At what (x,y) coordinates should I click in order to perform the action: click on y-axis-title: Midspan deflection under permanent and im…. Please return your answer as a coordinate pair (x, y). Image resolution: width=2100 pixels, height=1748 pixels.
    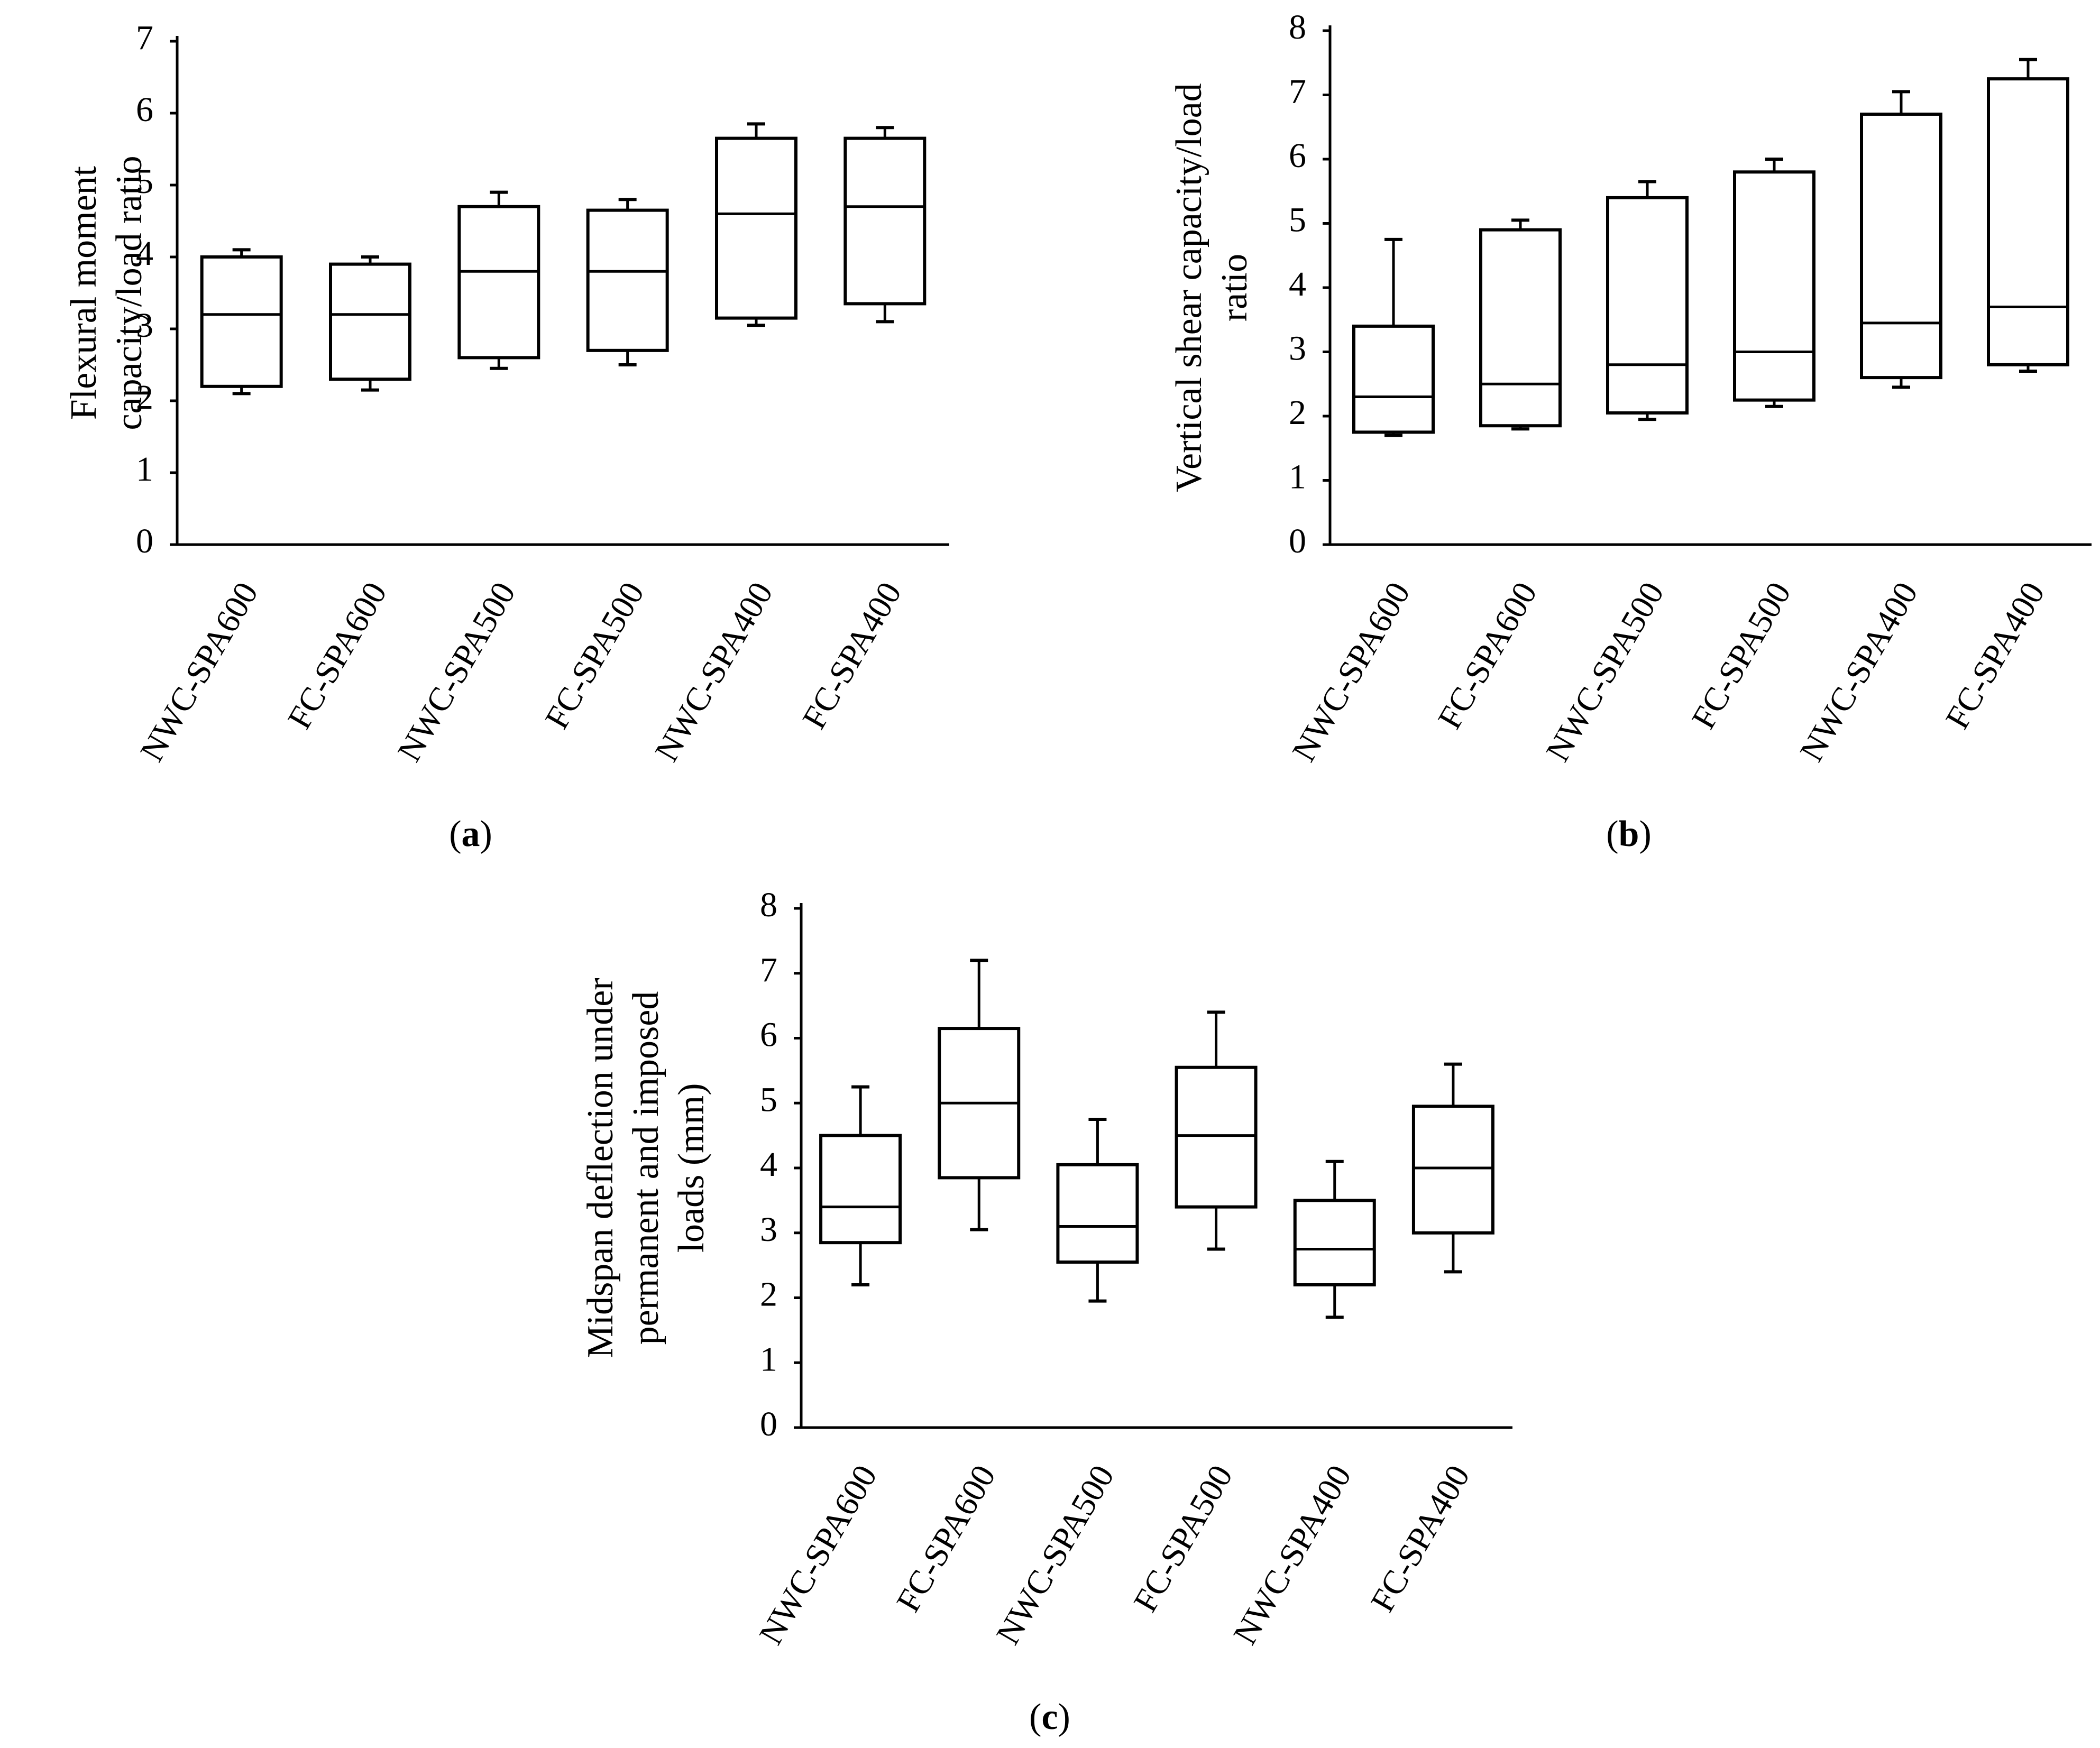
    Looking at the image, I should click on (646, 1168).